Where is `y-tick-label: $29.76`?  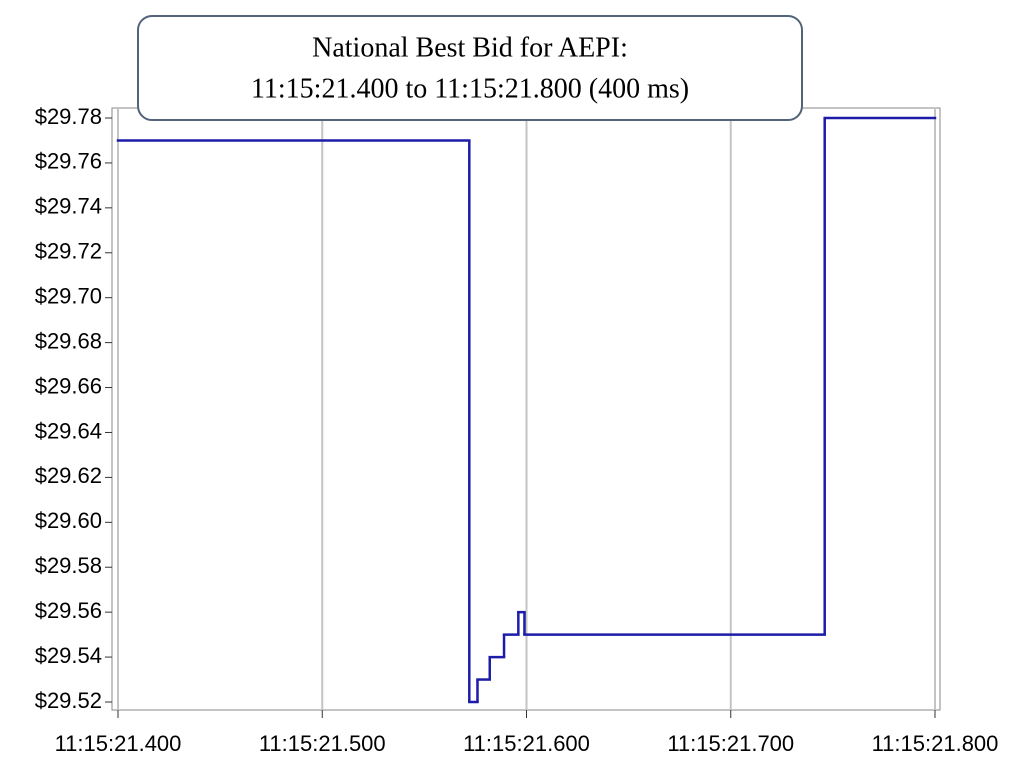 y-tick-label: $29.76 is located at coordinates (68, 161).